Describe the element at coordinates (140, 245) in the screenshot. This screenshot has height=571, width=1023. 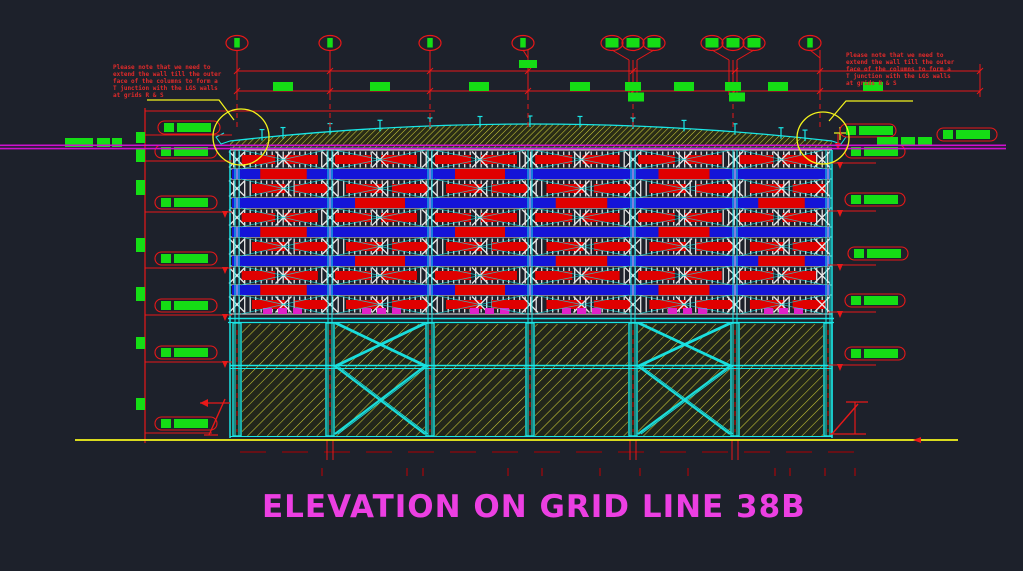
I see `datum-highlight-block` at that location.